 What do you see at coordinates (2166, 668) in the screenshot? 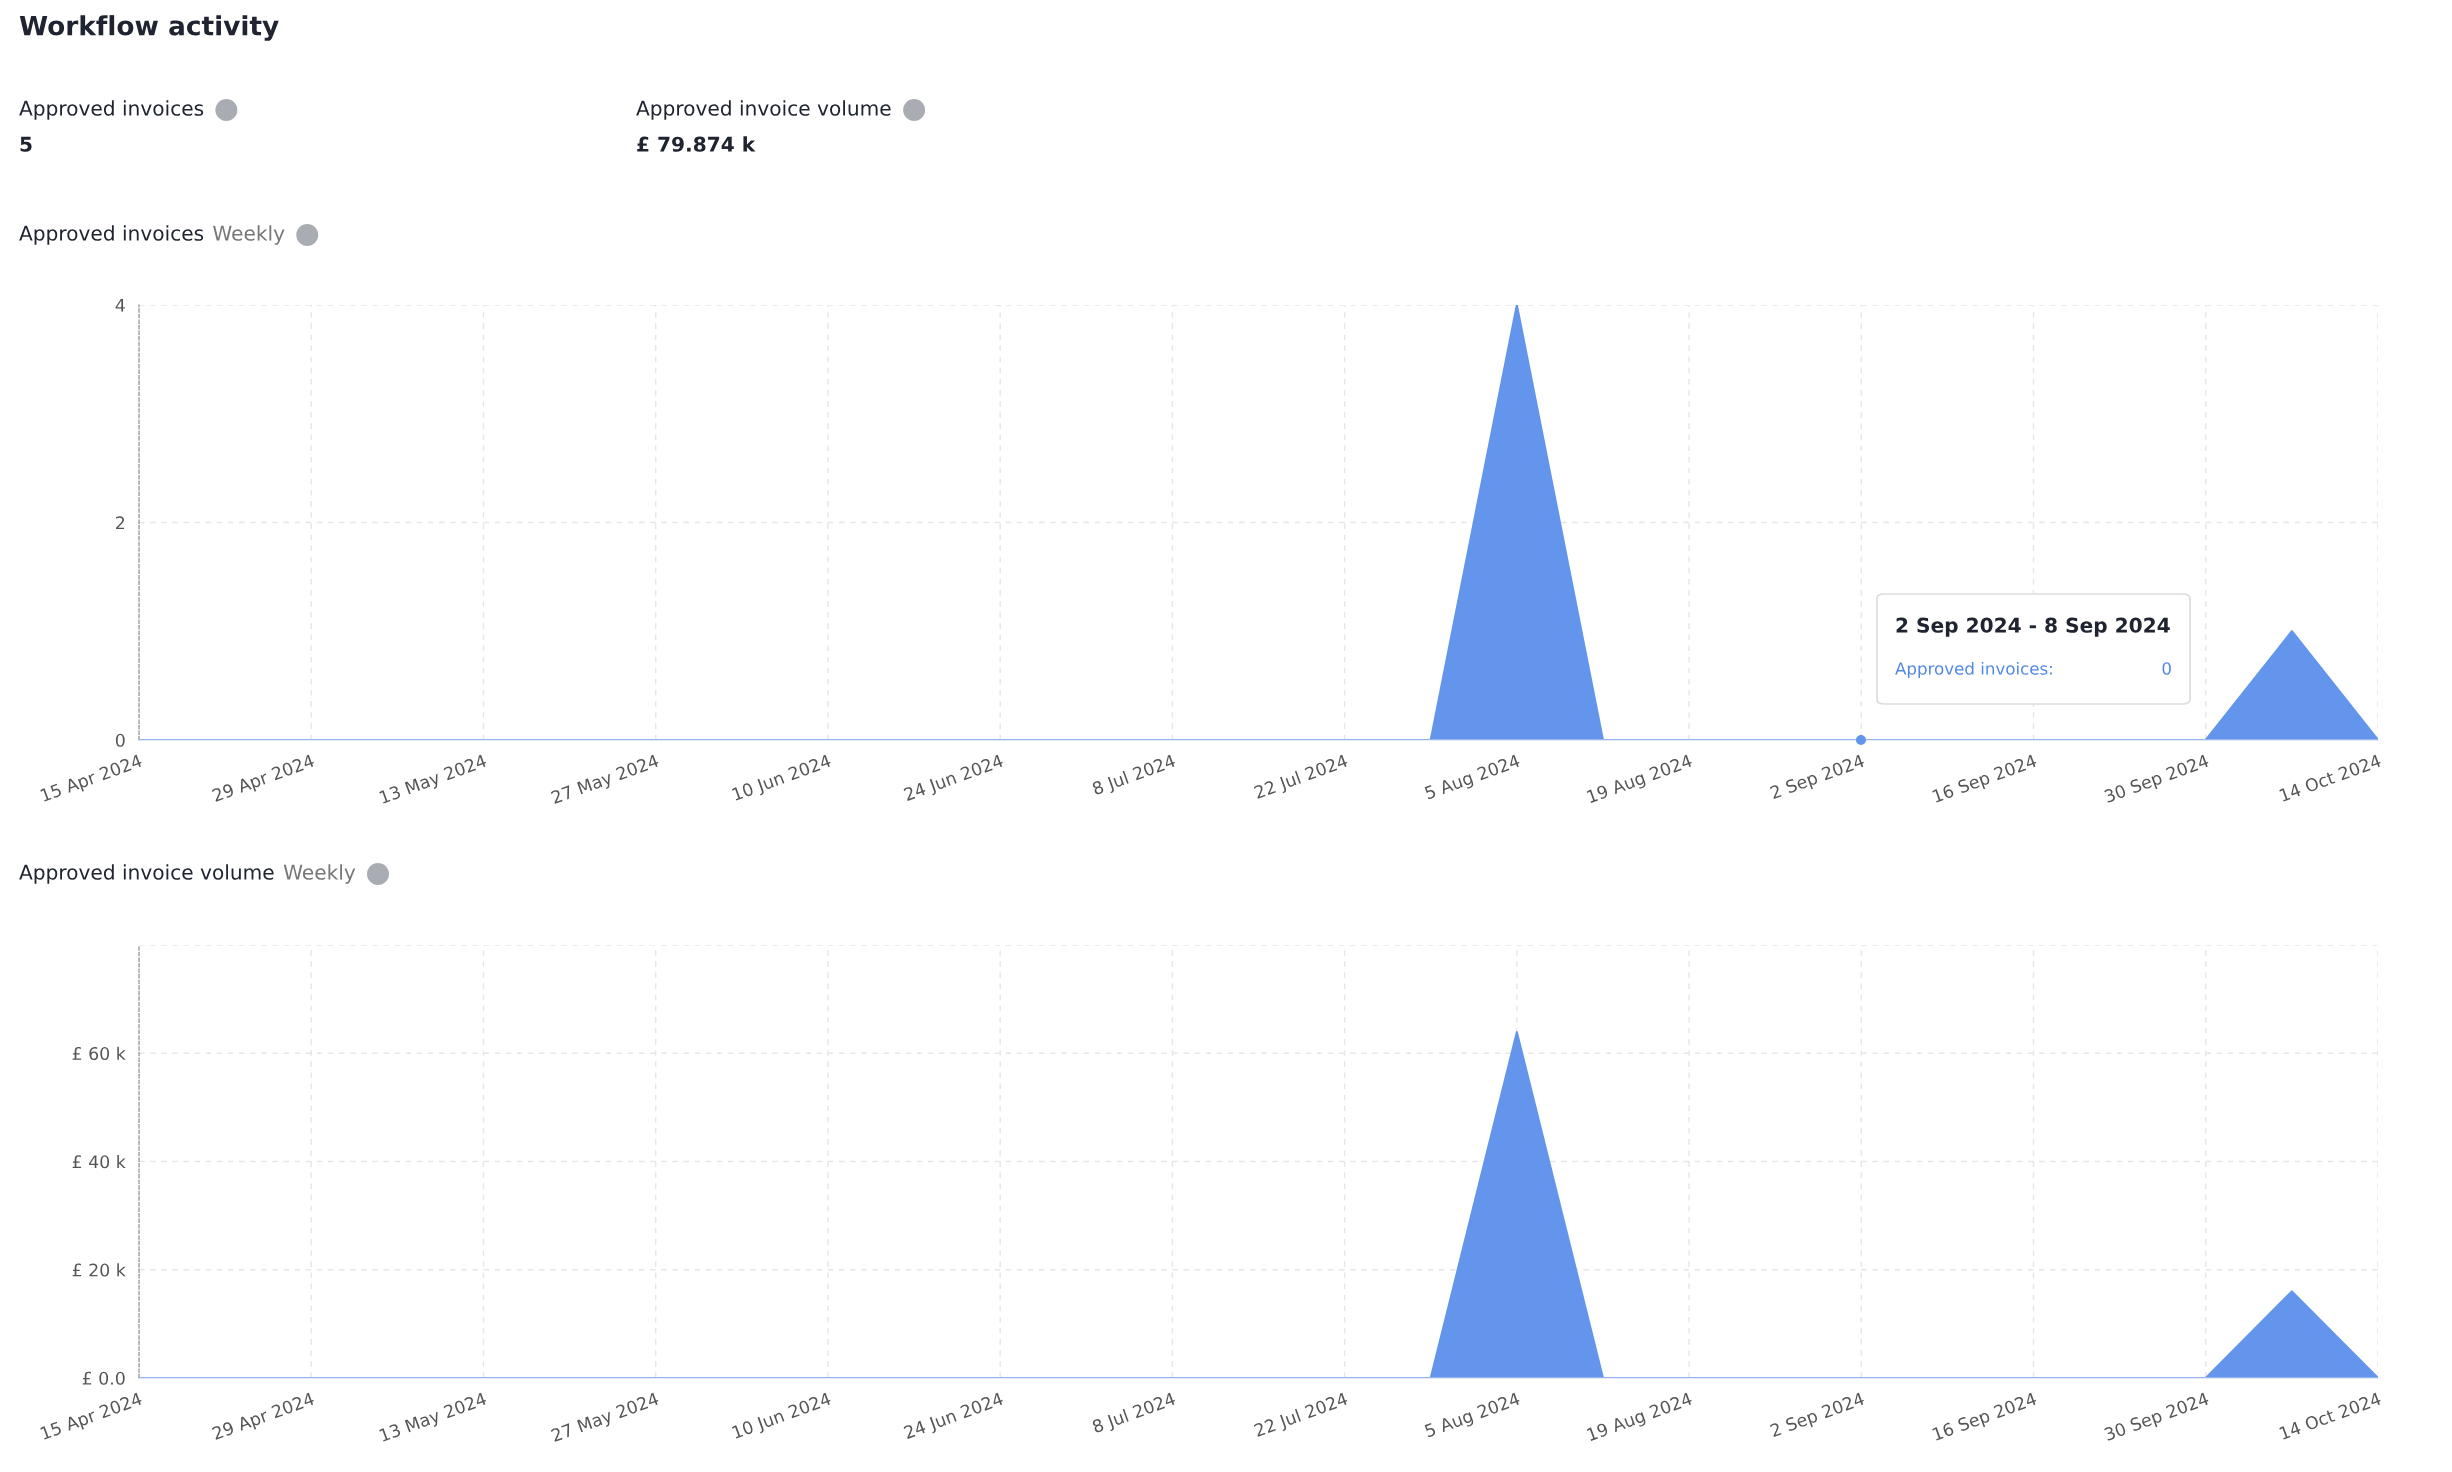
I see `annotation: 0` at bounding box center [2166, 668].